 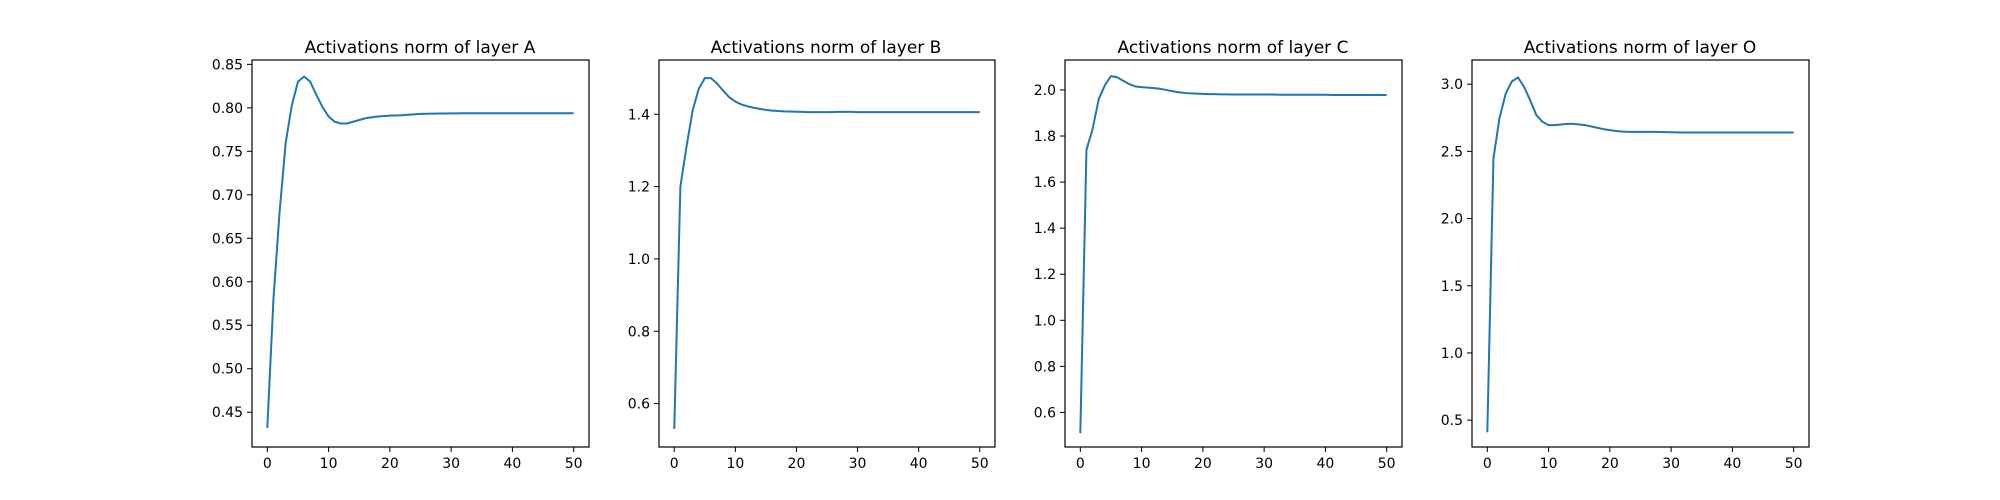 What do you see at coordinates (1452, 421) in the screenshot?
I see `y-tick-label: 0.5` at bounding box center [1452, 421].